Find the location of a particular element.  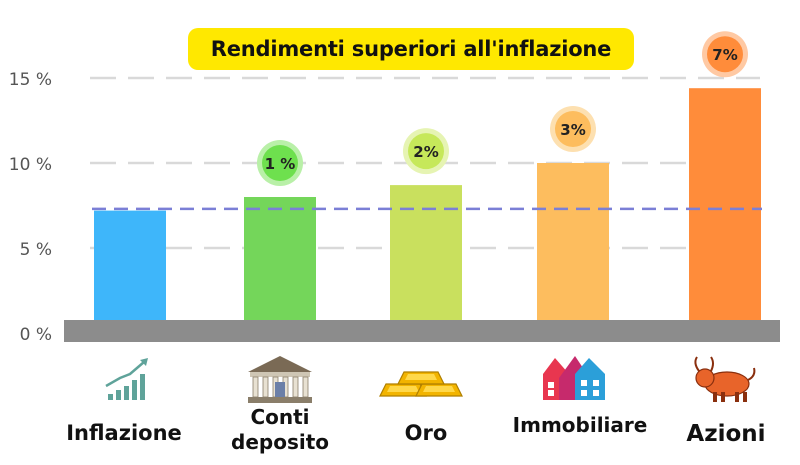

badge-label: 3% is located at coordinates (572, 130).